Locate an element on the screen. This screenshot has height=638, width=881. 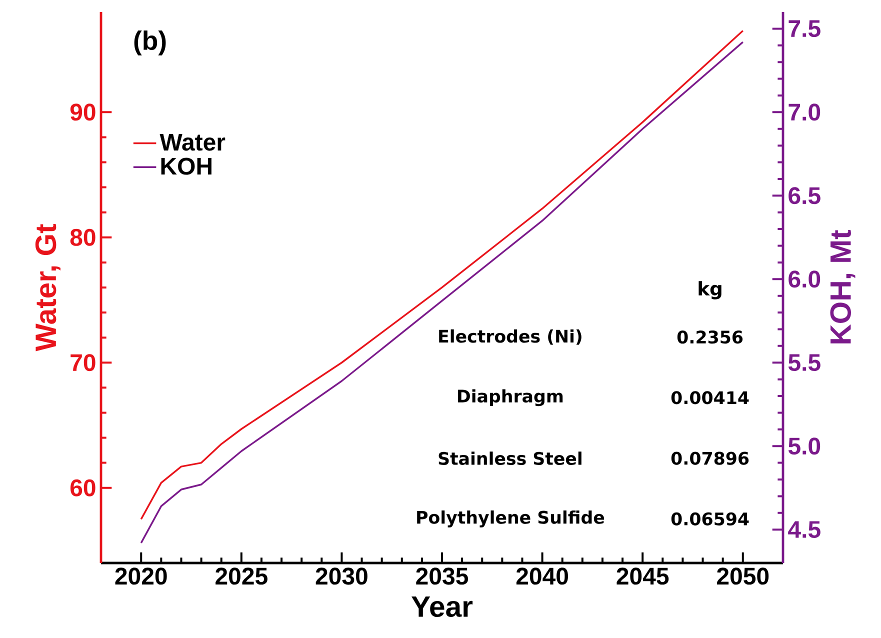
annotation: Electrodes (Ni) is located at coordinates (510, 337).